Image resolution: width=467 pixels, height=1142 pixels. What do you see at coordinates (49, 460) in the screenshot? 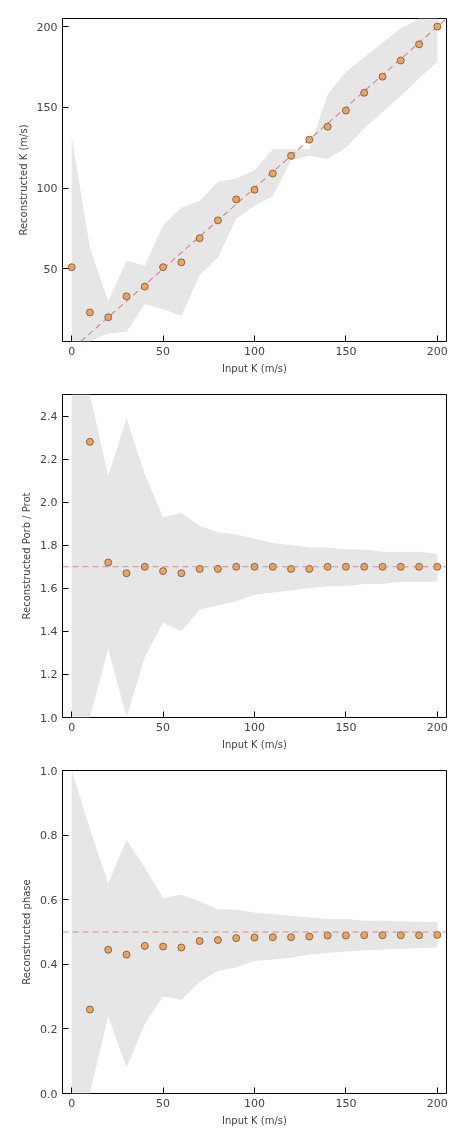
I see `y-tick-label: 2.2` at bounding box center [49, 460].